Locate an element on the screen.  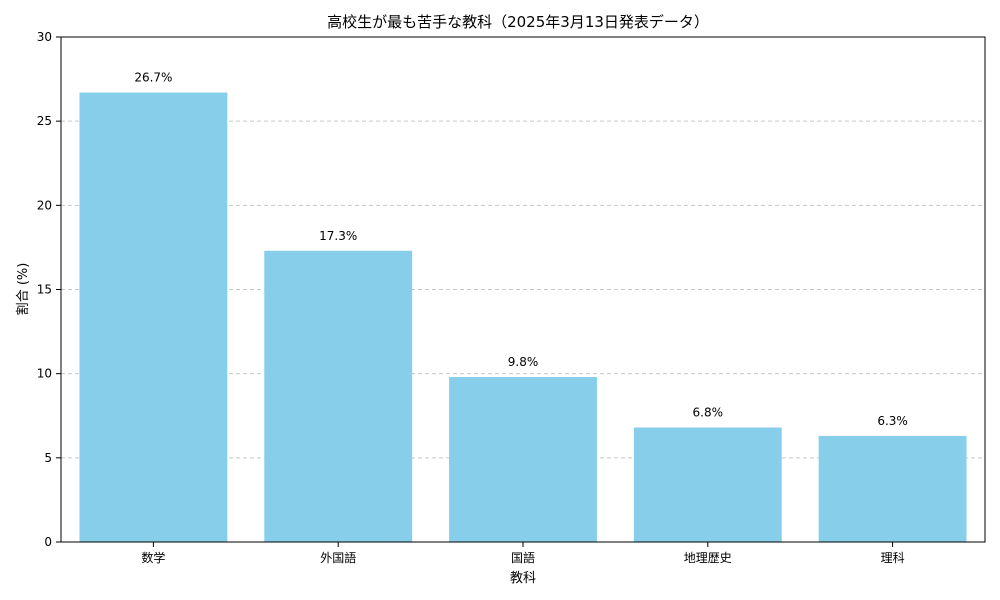
y-tick-label: 30 is located at coordinates (44, 37).